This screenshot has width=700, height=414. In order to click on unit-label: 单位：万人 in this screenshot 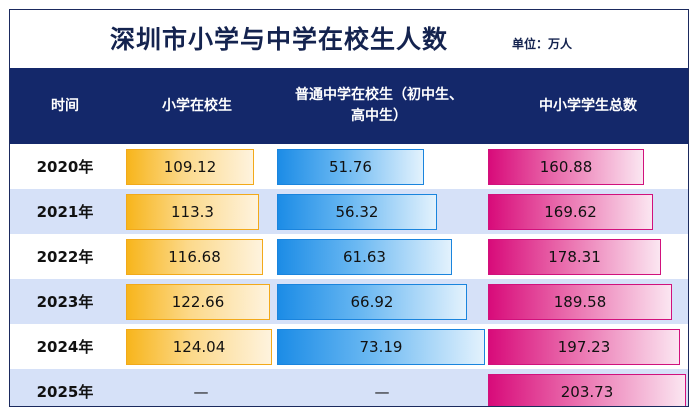, I will do `click(542, 44)`.